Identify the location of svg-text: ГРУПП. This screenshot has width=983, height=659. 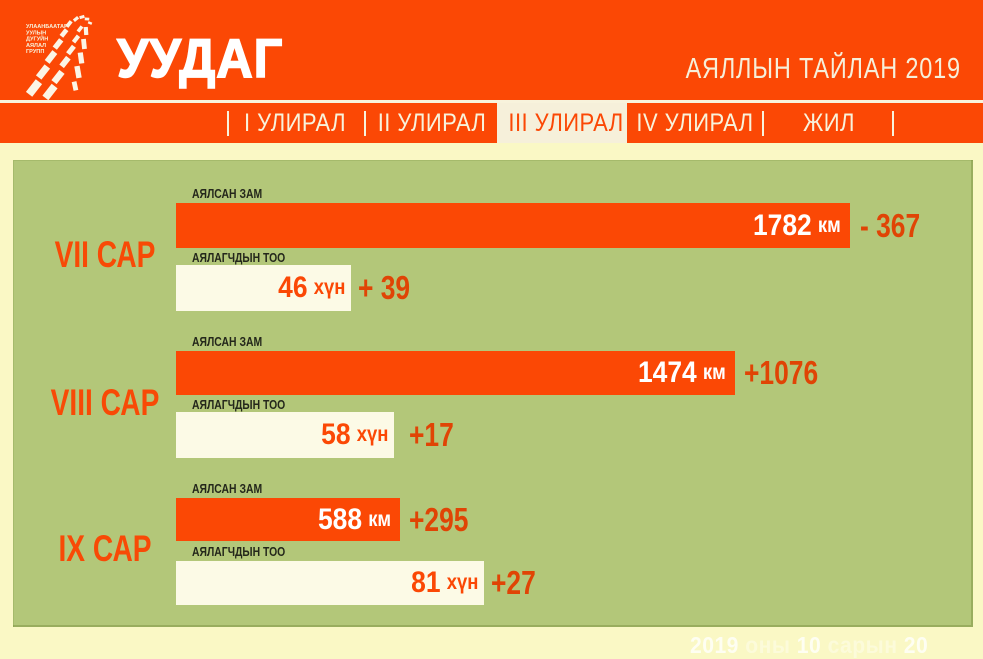
(35, 52).